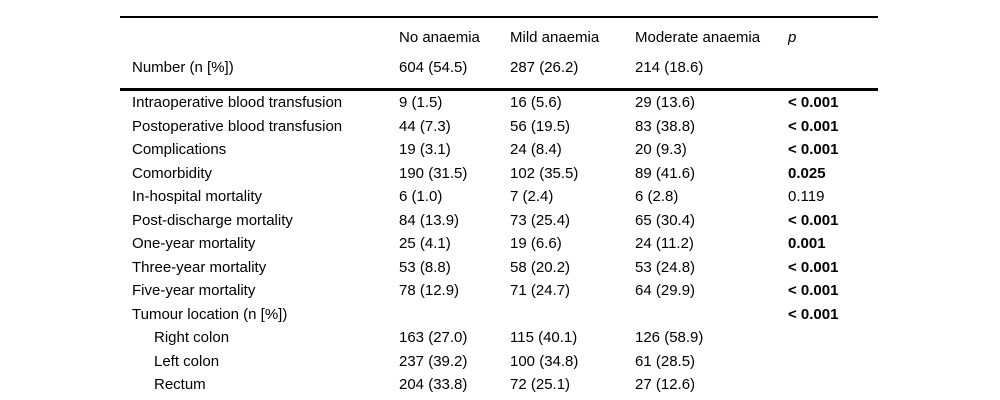 The height and width of the screenshot is (400, 1000). What do you see at coordinates (536, 103) in the screenshot?
I see `cell-mild-anaemia: 16 (5.6)` at bounding box center [536, 103].